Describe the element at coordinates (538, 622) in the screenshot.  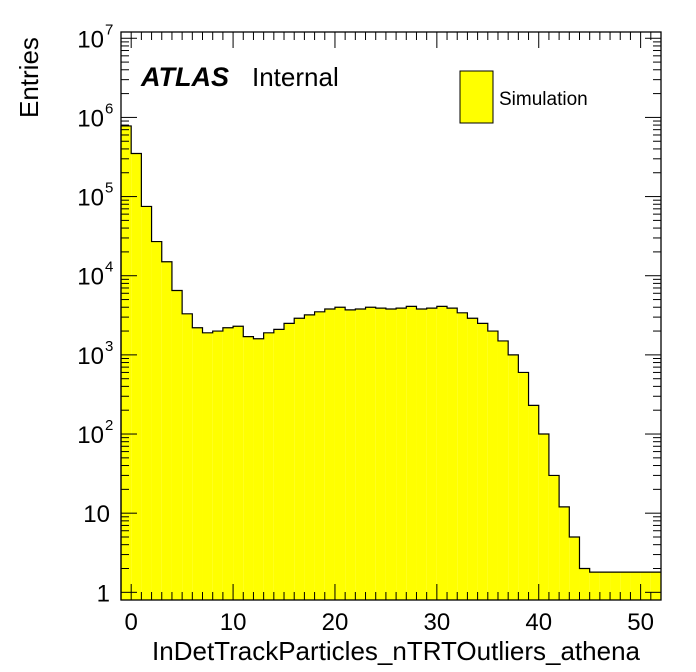
I see `x-tick-label: 40` at that location.